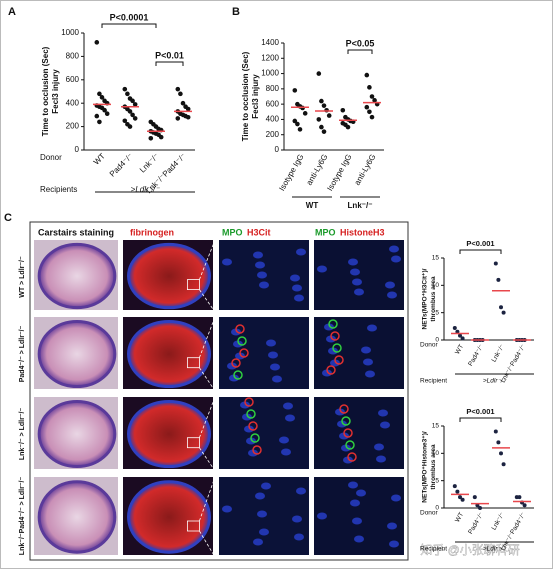  I want to click on y-axis-label: Time to occlusion (Sec), so click(245, 96).